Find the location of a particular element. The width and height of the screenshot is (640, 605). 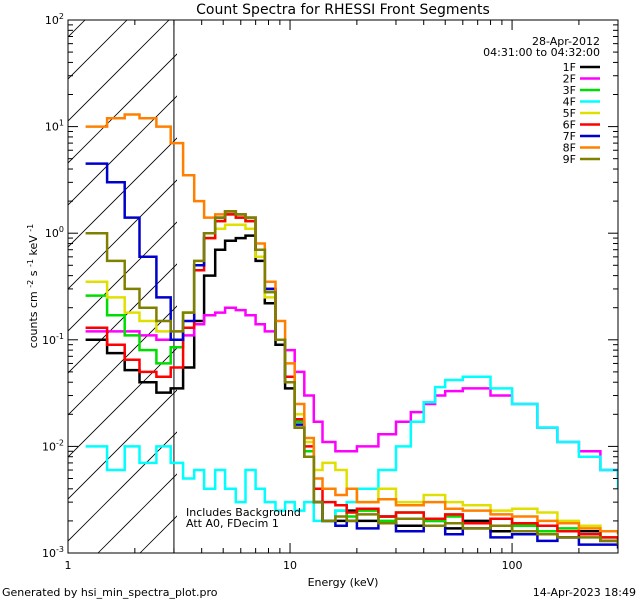

y-axis-label: counts cm -2 s -1 keV -1 is located at coordinates (31, 286).